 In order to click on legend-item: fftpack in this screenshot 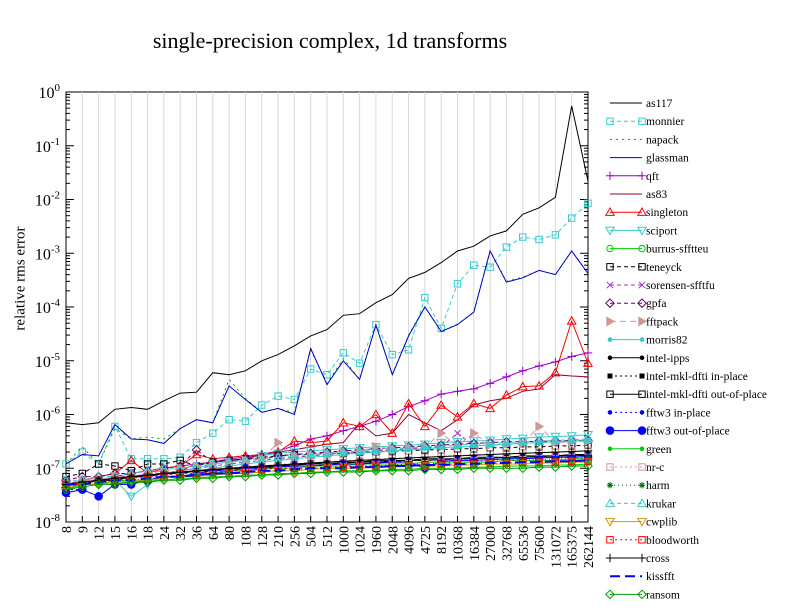, I will do `click(642, 322)`.